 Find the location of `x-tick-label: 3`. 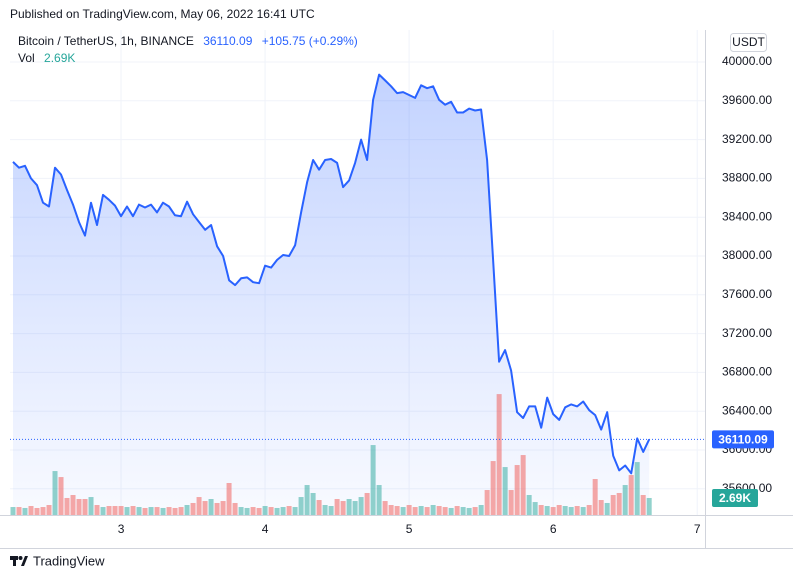

x-tick-label: 3 is located at coordinates (121, 529).